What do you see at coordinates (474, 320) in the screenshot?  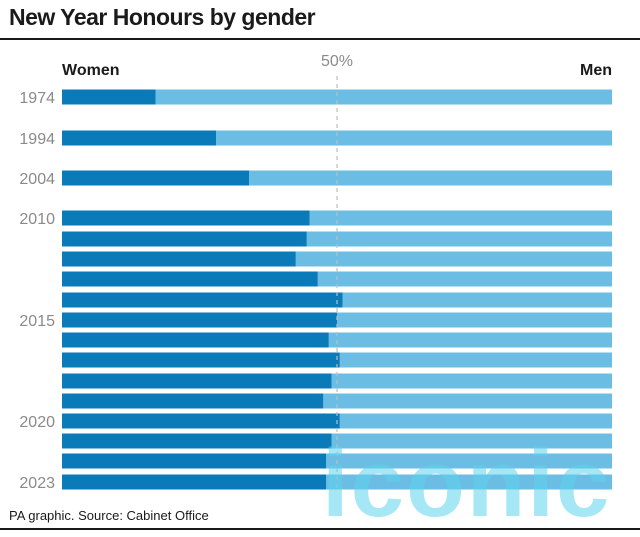 I see `bar-men-2015` at bounding box center [474, 320].